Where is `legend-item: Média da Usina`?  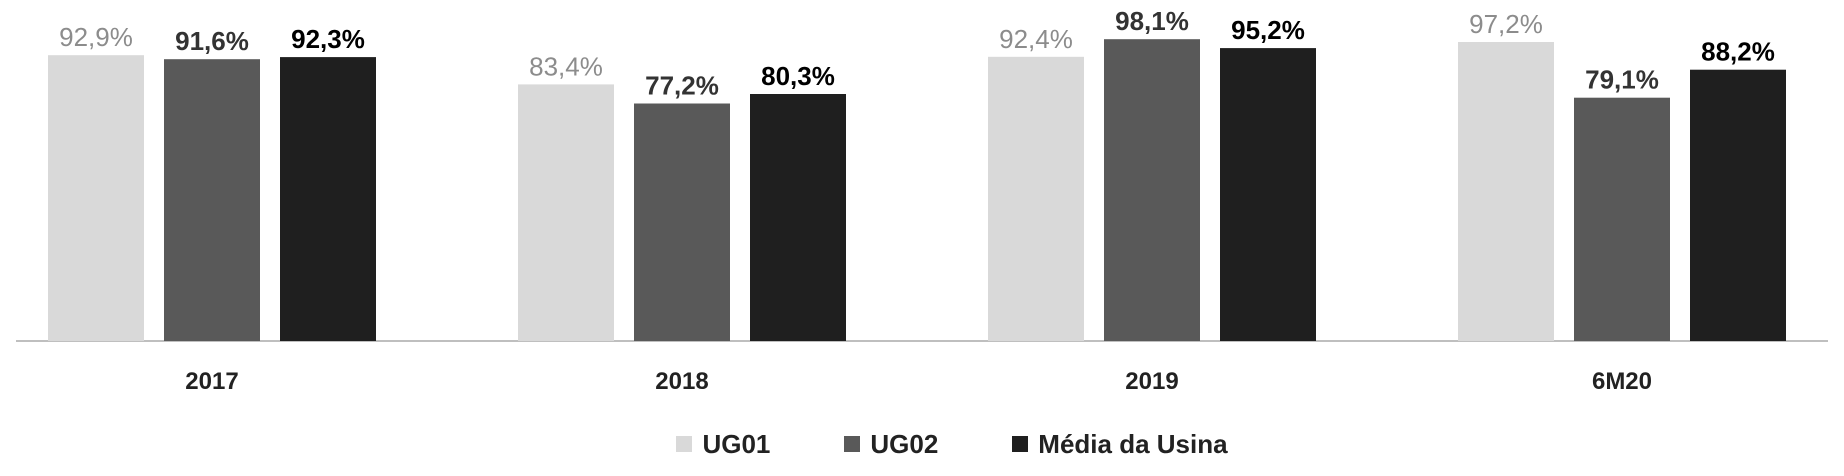
legend-item: Média da Usina is located at coordinates (1120, 444).